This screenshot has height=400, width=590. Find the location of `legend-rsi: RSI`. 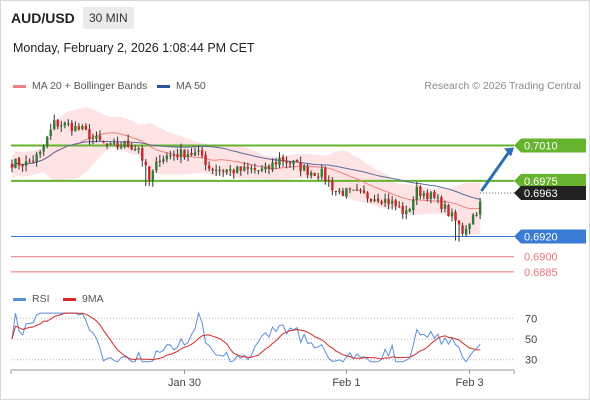

legend-rsi: RSI is located at coordinates (31, 299).